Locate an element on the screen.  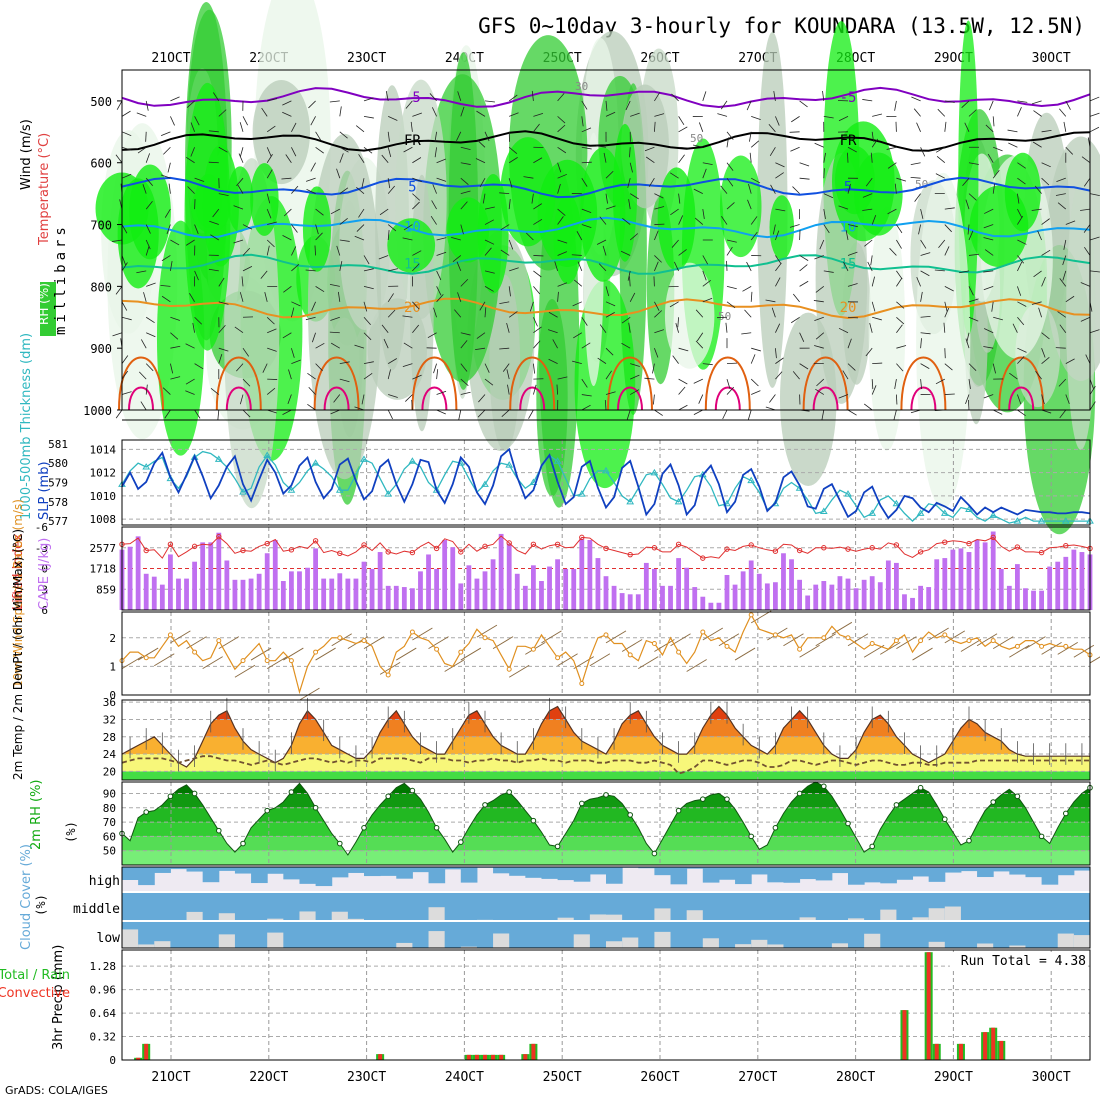
li-point is located at coordinates (799, 550).